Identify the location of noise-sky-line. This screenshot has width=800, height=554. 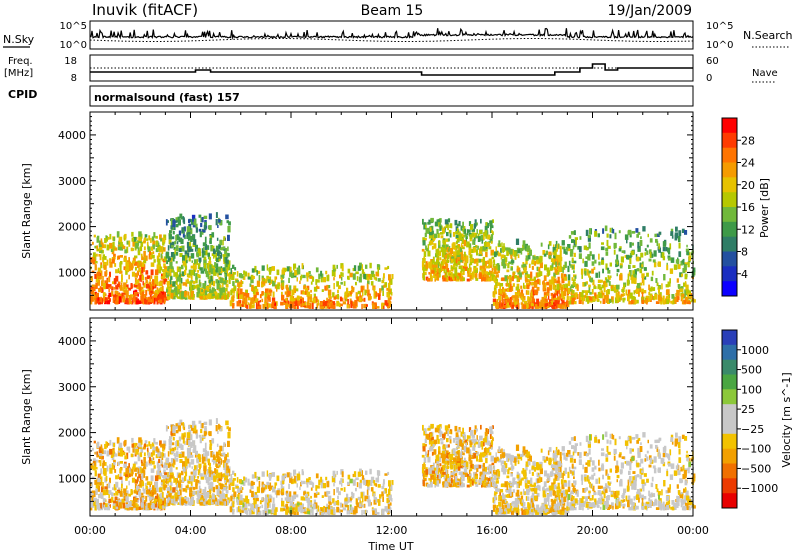
(391, 33).